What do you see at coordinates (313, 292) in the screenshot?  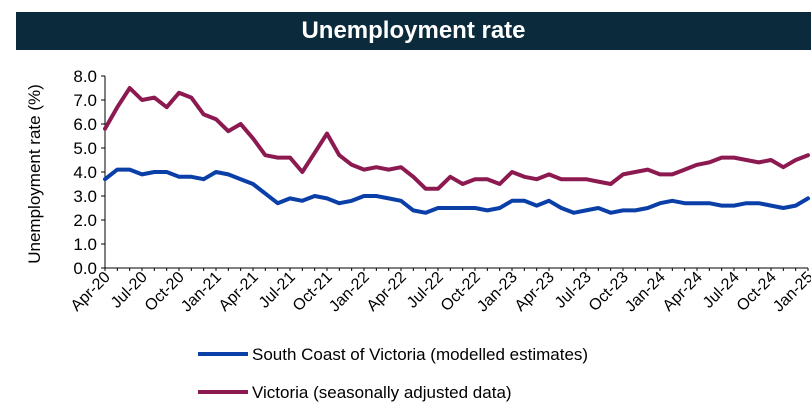 I see `x-tick-label: Oct-21` at bounding box center [313, 292].